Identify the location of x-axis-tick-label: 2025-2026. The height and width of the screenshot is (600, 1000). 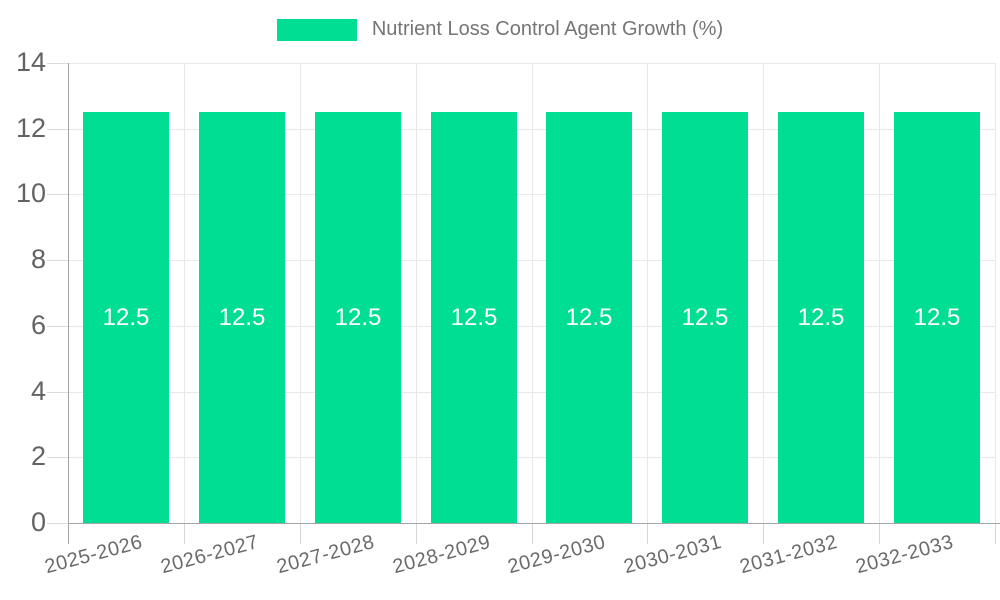
(93, 555).